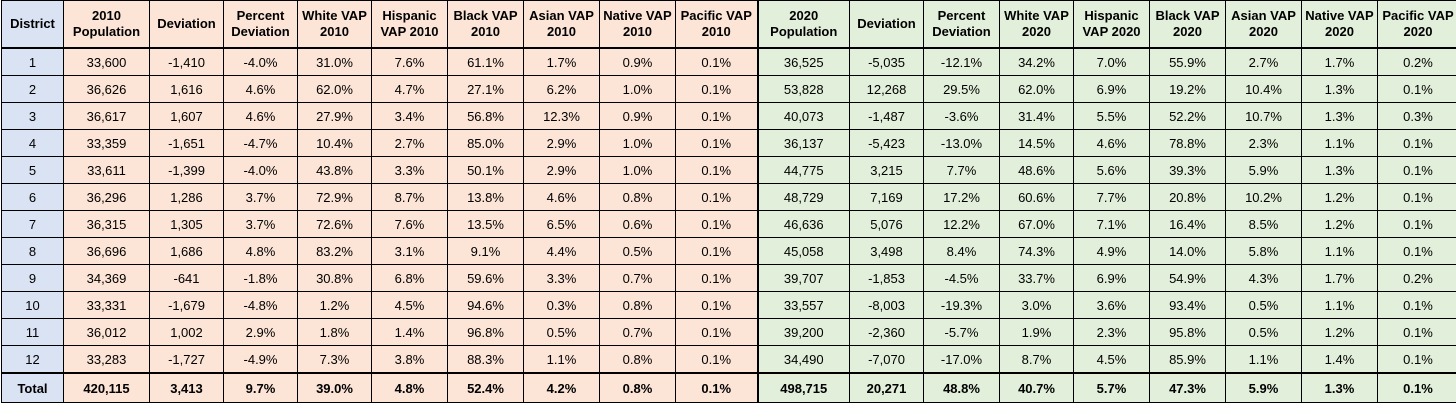 This screenshot has height=420, width=1456. Describe the element at coordinates (1036, 359) in the screenshot. I see `cell-white-vap-2020: 8.7%` at that location.